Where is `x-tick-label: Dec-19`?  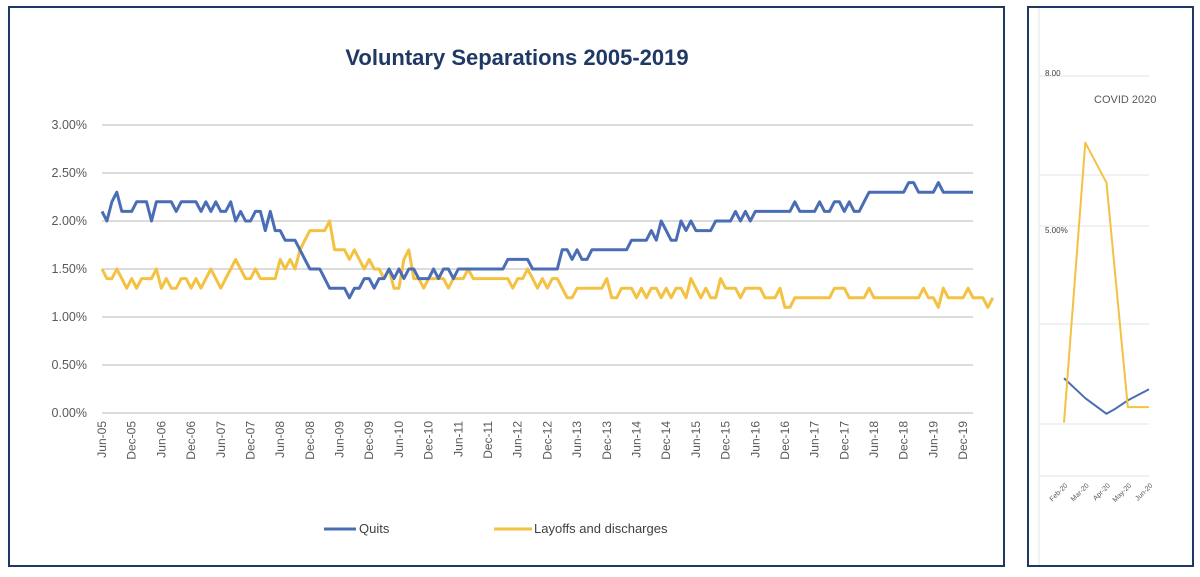
x-tick-label: Dec-19 is located at coordinates (963, 440).